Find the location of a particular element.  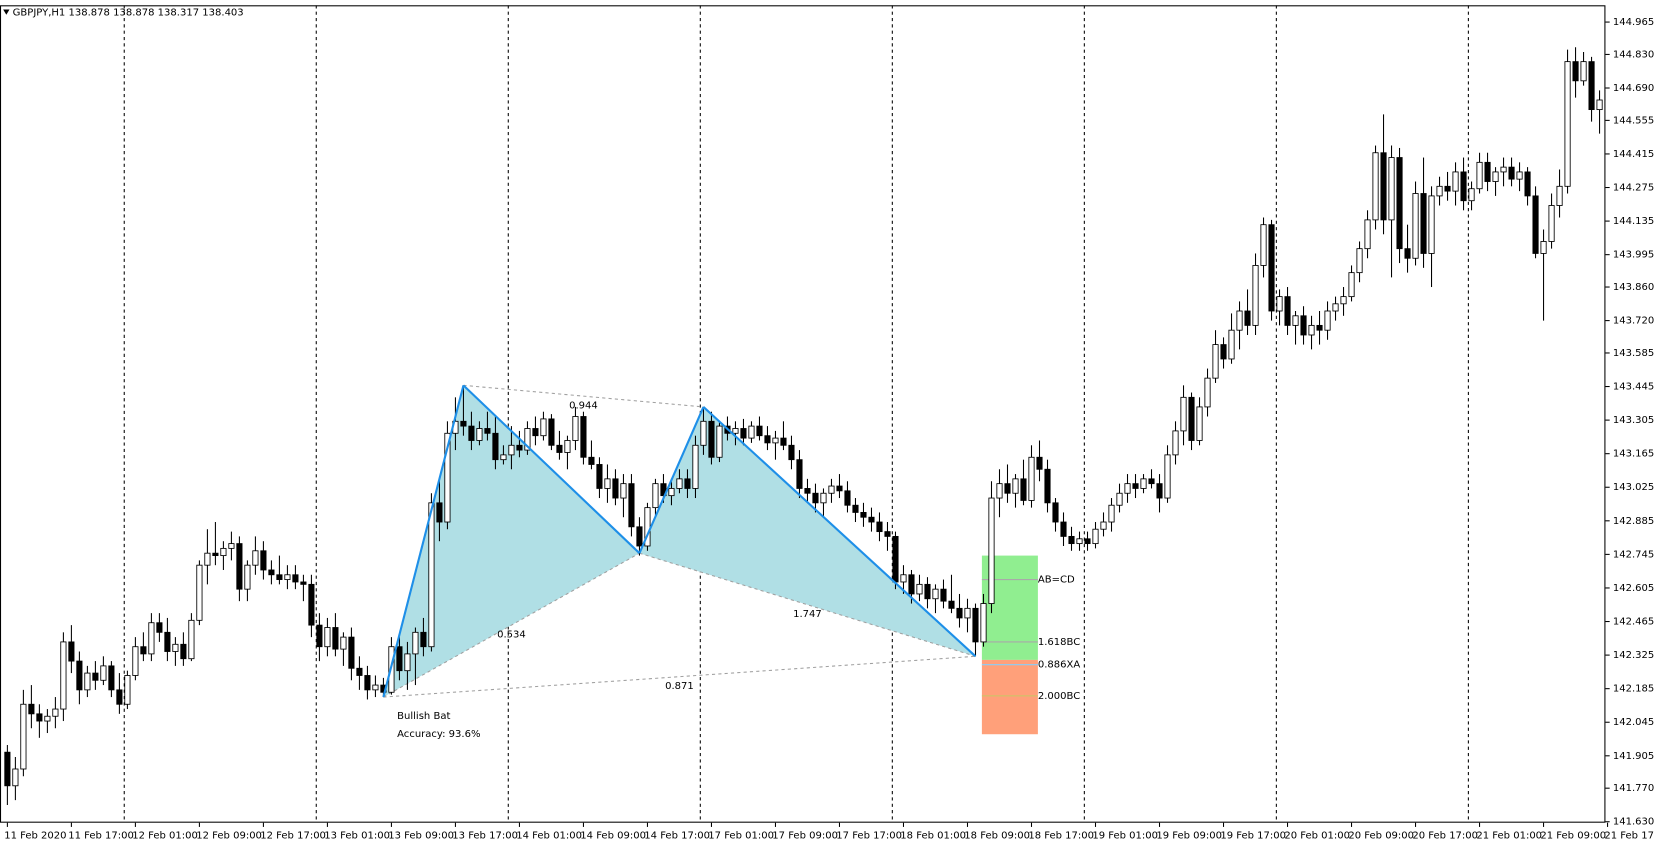

x-tick-label: 21 Feb 17:00 is located at coordinates (1629, 835).